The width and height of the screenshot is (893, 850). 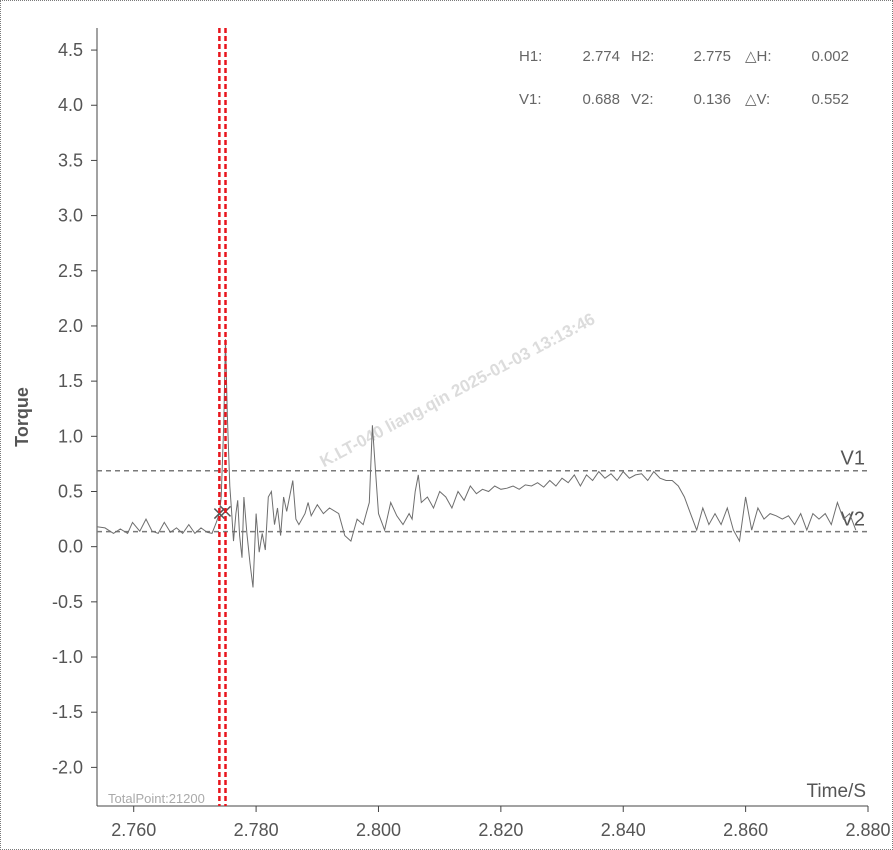 I want to click on x-tick-label: 2.880, so click(x=867, y=830).